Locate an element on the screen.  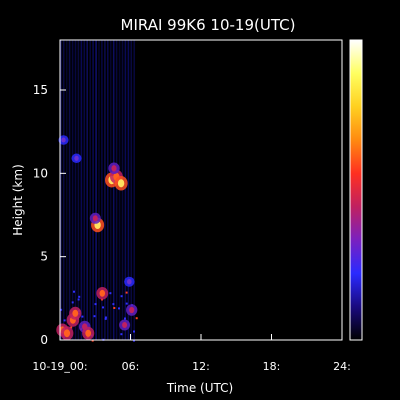
y-tick-label: 5 is located at coordinates (44, 257).